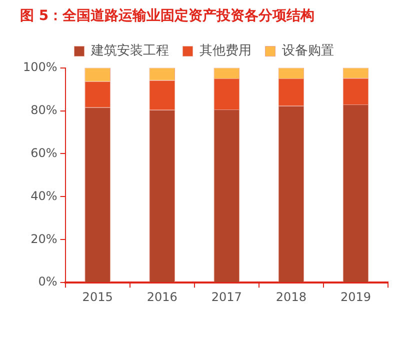 This screenshot has height=343, width=418. Describe the element at coordinates (97, 297) in the screenshot. I see `x-tick-label: 2015` at that location.